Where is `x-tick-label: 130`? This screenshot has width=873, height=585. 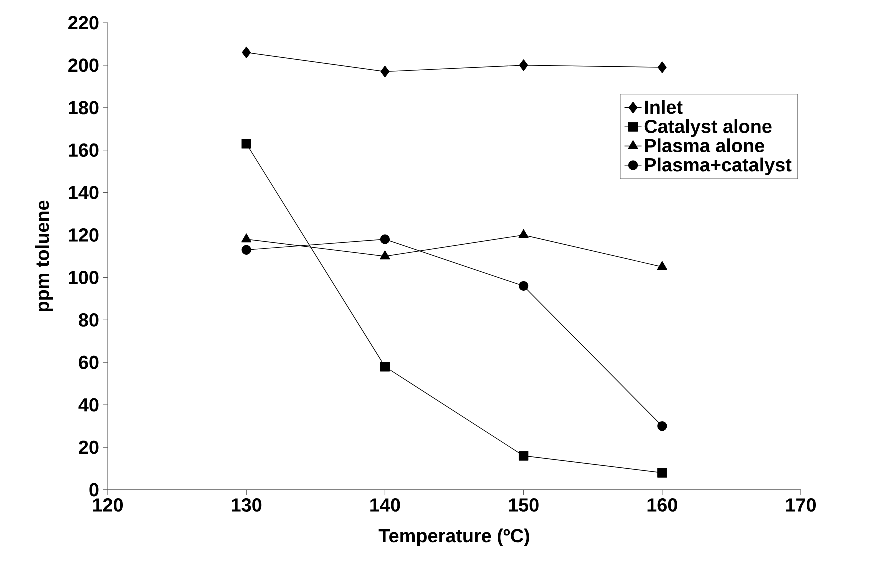 x-tick-label: 130 is located at coordinates (247, 505).